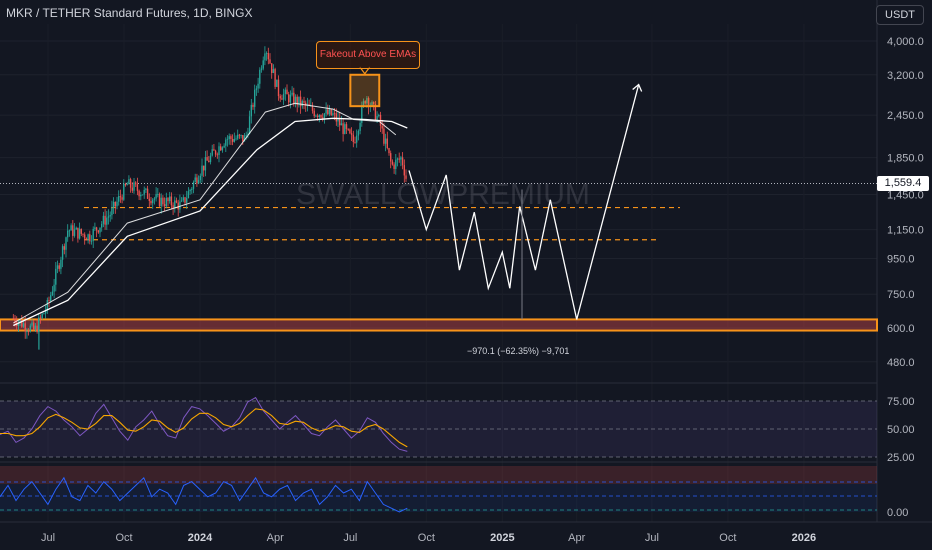 This screenshot has height=550, width=932. Describe the element at coordinates (901, 329) in the screenshot. I see `y-tick-label: 600.0` at that location.